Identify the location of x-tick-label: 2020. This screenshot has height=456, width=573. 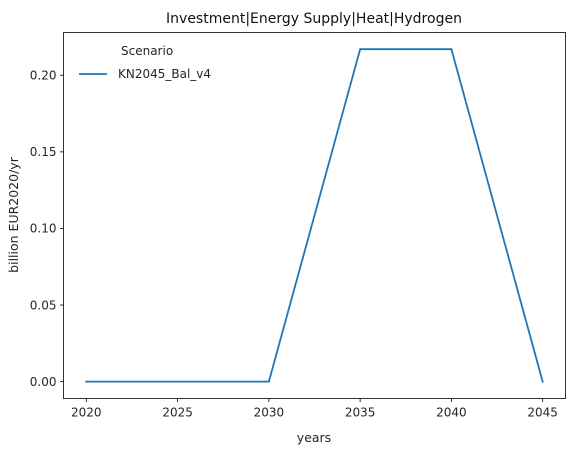
(86, 413).